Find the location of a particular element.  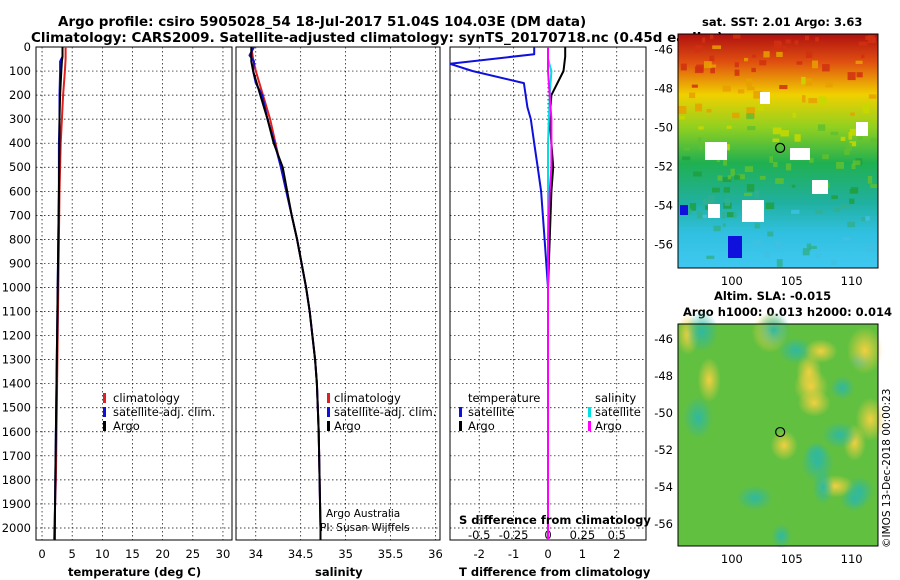

sst-map-frame is located at coordinates (778, 151).